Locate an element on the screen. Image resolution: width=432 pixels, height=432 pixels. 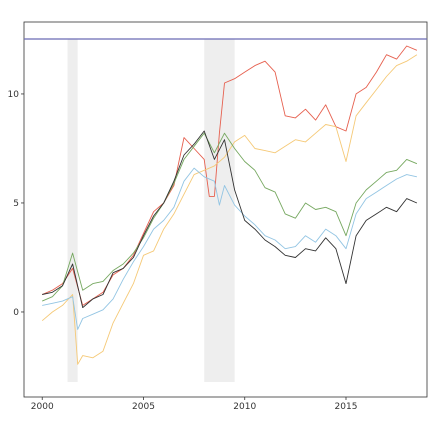
y-axis: 0 5 10 is located at coordinates (16, 204).